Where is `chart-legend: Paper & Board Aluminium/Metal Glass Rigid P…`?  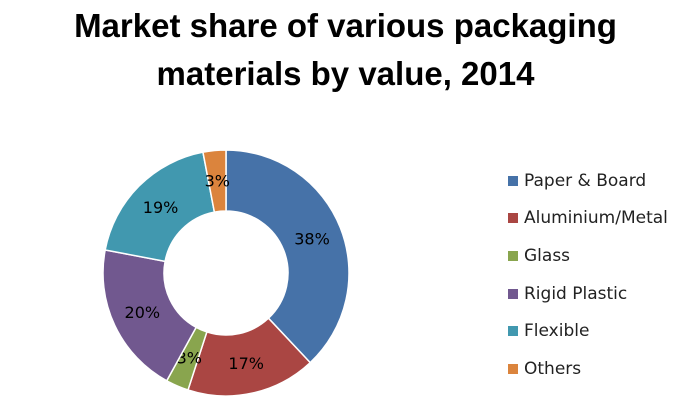
chart-legend: Paper & Board Aluminium/Metal Glass Rigid P… is located at coordinates (588, 275).